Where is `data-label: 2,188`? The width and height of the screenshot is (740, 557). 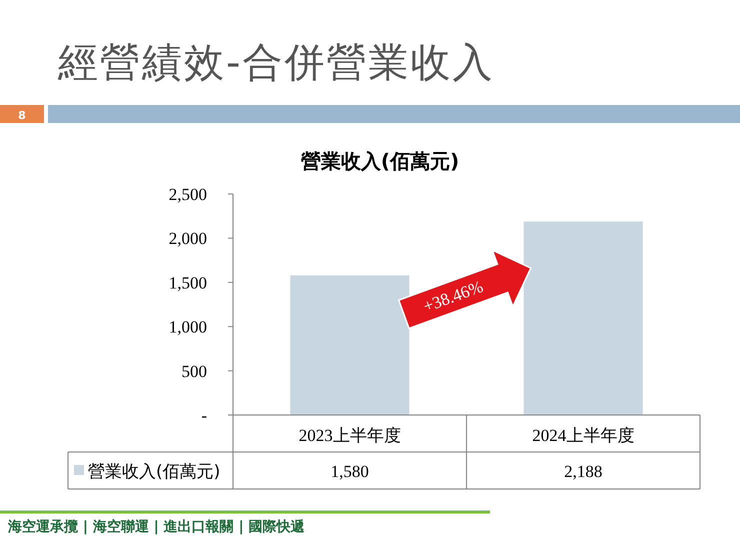 data-label: 2,188 is located at coordinates (583, 471).